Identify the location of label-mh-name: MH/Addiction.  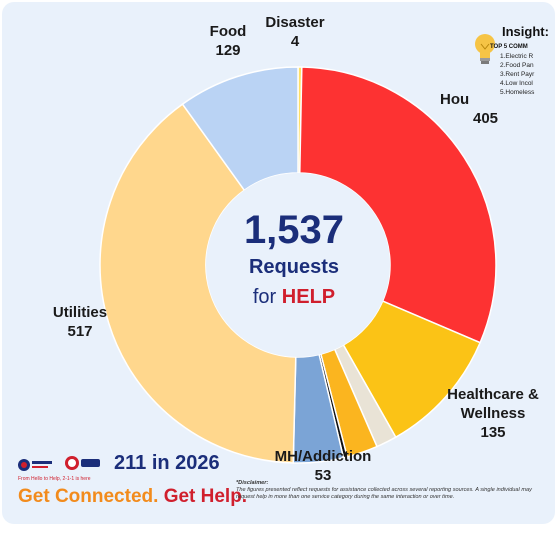
(323, 456).